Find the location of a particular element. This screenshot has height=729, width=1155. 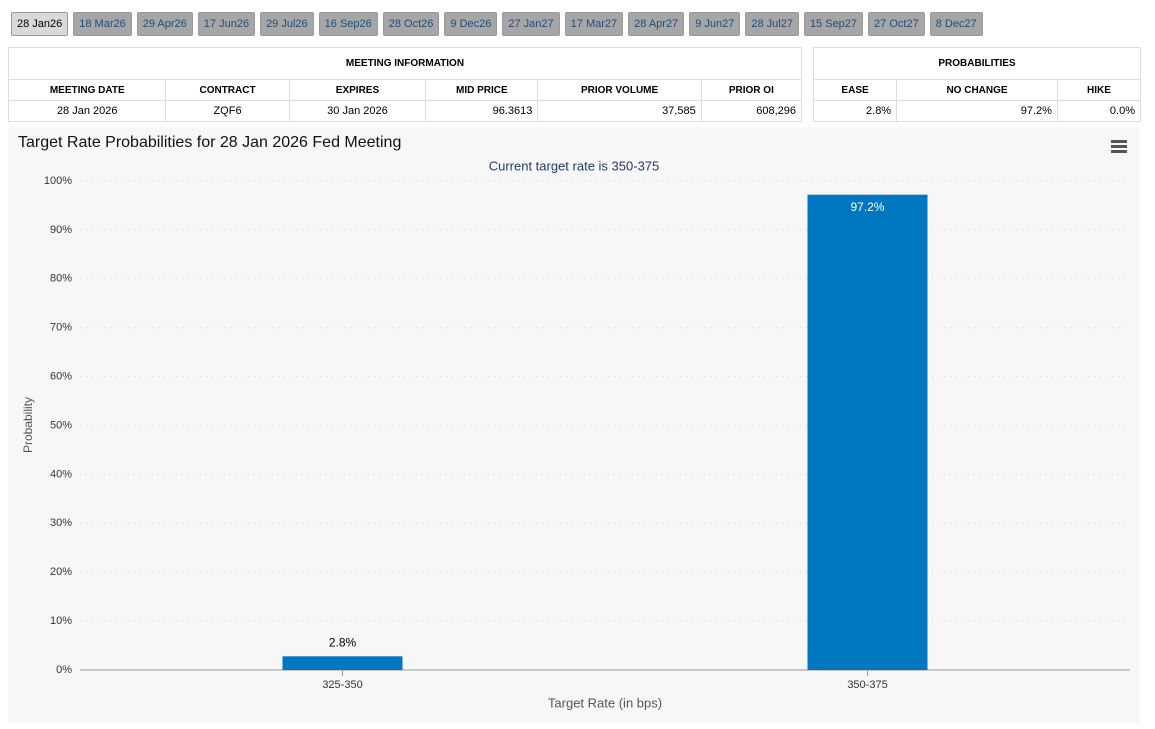

y-tick-label: 40% is located at coordinates (61, 474).